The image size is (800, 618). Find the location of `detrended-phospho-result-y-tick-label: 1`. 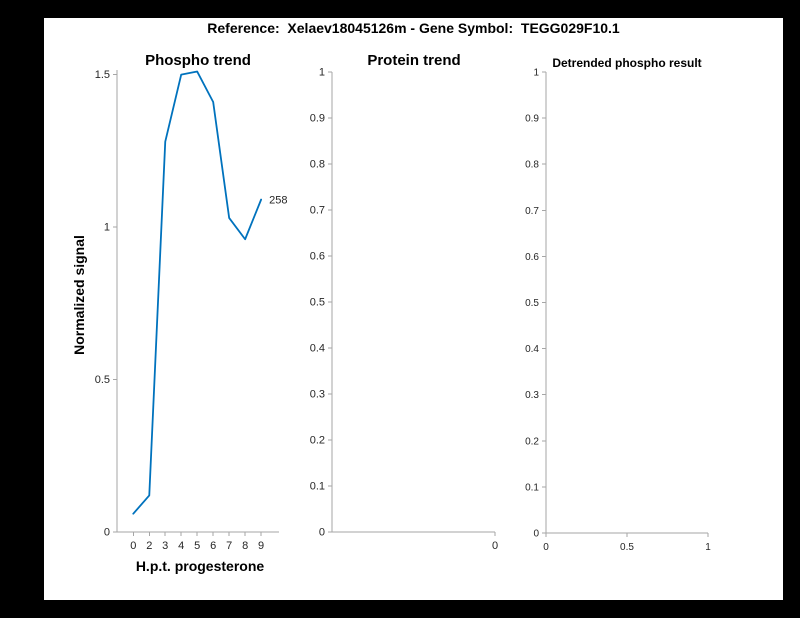

detrended-phospho-result-y-tick-label: 1 is located at coordinates (536, 73).